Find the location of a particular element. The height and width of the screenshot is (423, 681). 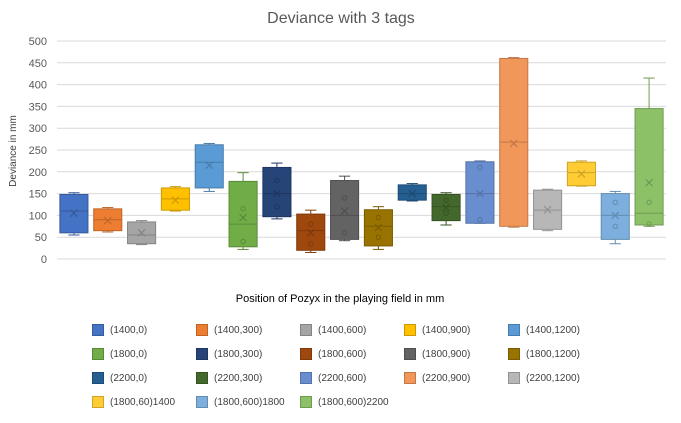

legend-label: (1400,0) is located at coordinates (129, 330).